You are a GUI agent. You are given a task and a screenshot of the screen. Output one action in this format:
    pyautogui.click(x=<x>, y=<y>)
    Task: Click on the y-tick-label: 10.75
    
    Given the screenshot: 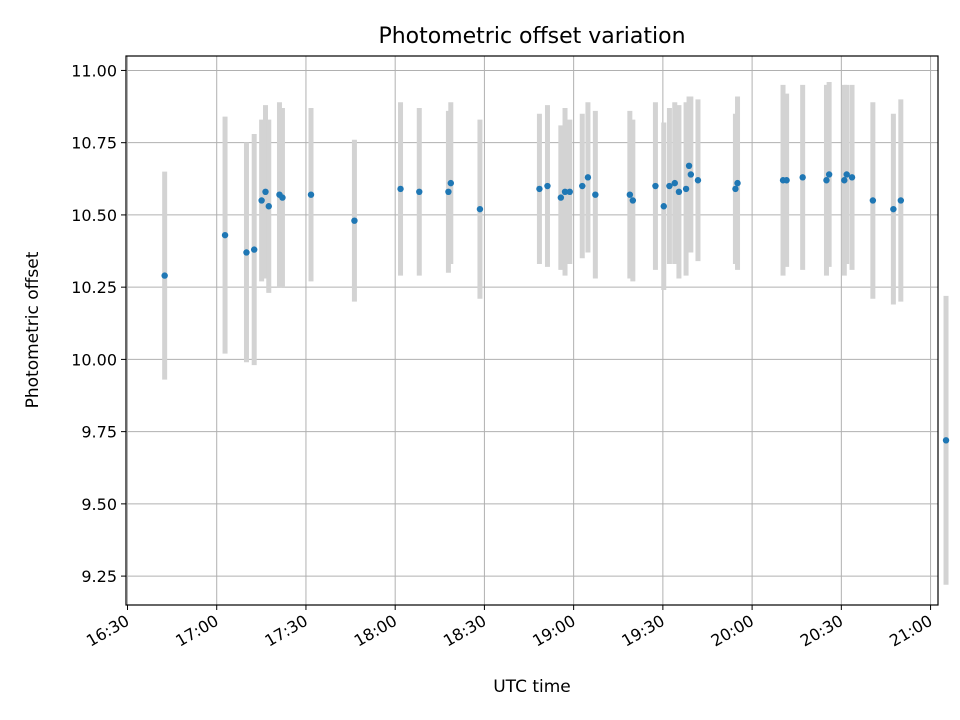 What is the action you would take?
    pyautogui.click(x=94, y=143)
    